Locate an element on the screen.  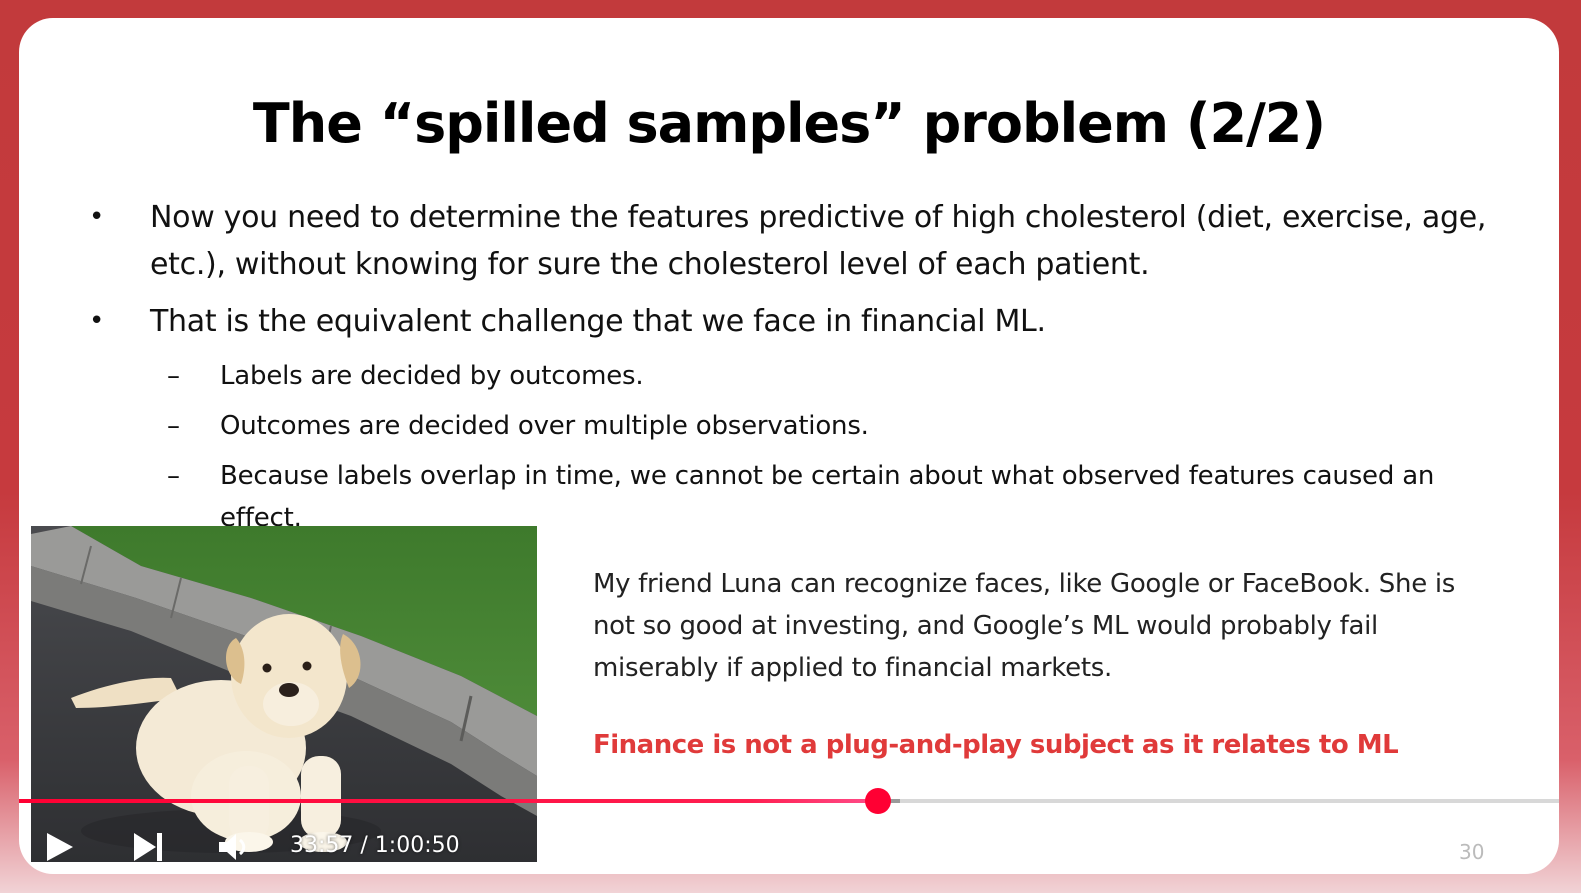
next-icon is located at coordinates (148, 847).